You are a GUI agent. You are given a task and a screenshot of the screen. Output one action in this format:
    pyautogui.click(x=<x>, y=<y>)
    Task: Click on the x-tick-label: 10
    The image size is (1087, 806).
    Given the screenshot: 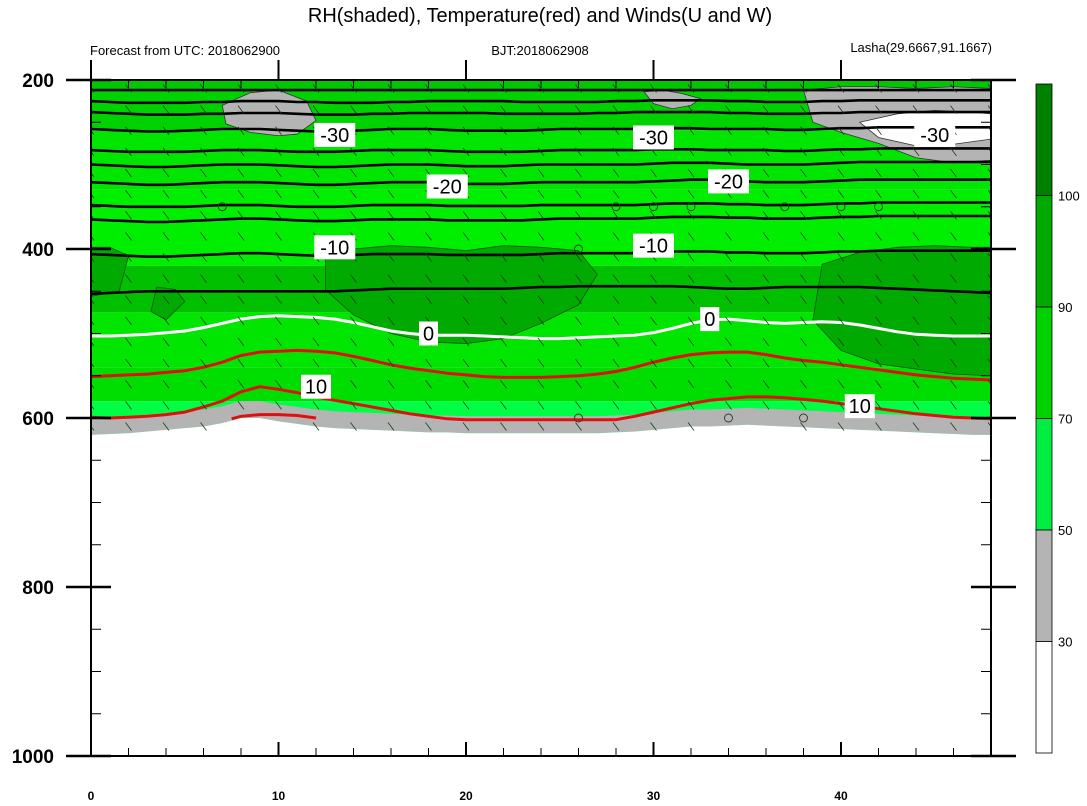 What is the action you would take?
    pyautogui.click(x=279, y=796)
    